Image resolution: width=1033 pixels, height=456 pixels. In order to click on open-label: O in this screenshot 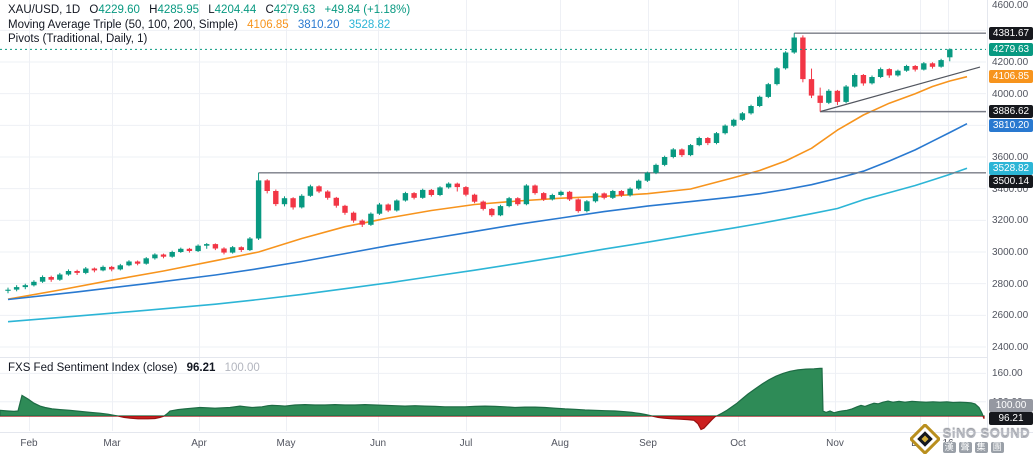, I will do `click(94, 10)`.